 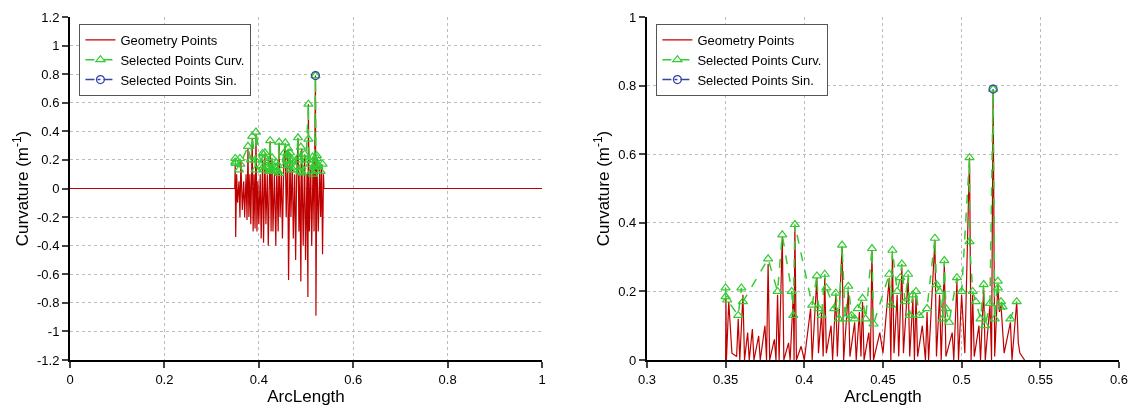 I want to click on y-tick-label: -0.8, so click(x=48, y=303).